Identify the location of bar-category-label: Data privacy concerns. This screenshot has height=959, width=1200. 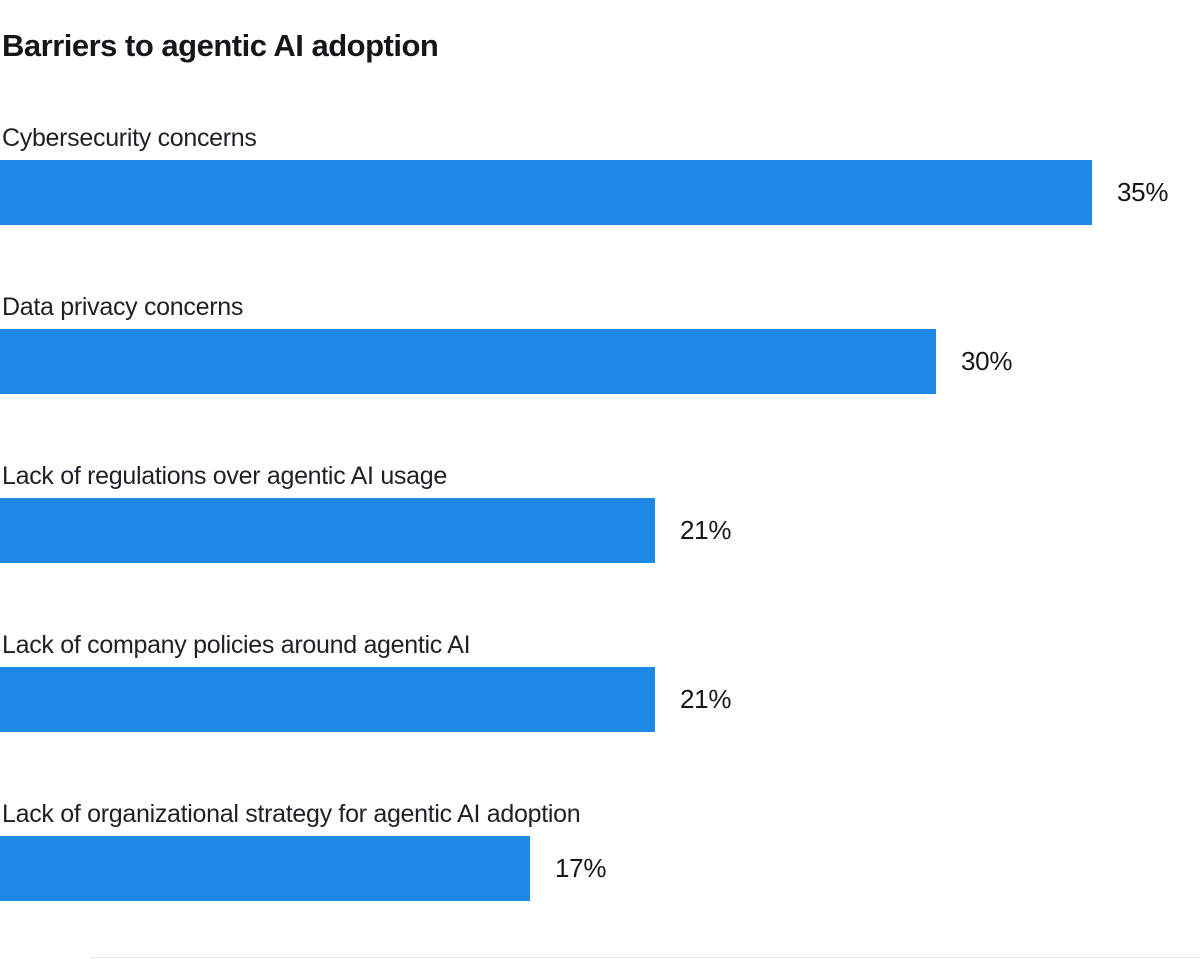
(123, 307).